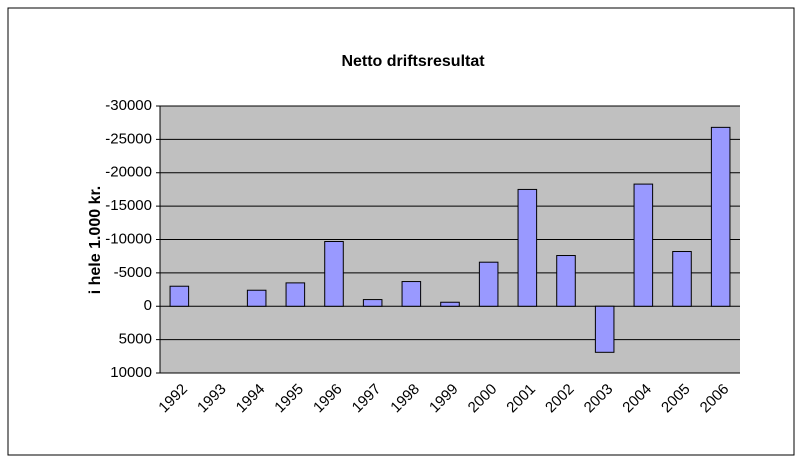 The image size is (797, 467). I want to click on y-tick-label: -20000, so click(128, 172).